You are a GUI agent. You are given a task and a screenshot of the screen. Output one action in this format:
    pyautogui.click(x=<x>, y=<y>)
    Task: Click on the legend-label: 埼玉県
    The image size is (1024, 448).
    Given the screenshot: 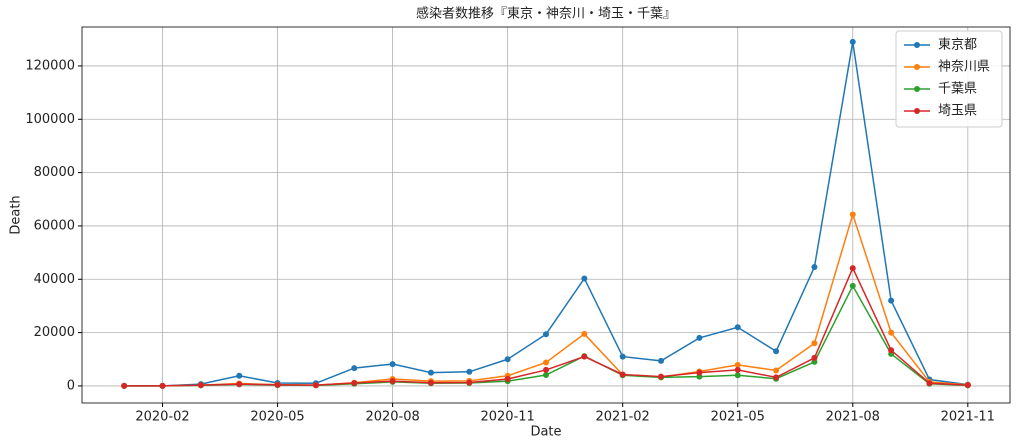 What is the action you would take?
    pyautogui.click(x=957, y=111)
    